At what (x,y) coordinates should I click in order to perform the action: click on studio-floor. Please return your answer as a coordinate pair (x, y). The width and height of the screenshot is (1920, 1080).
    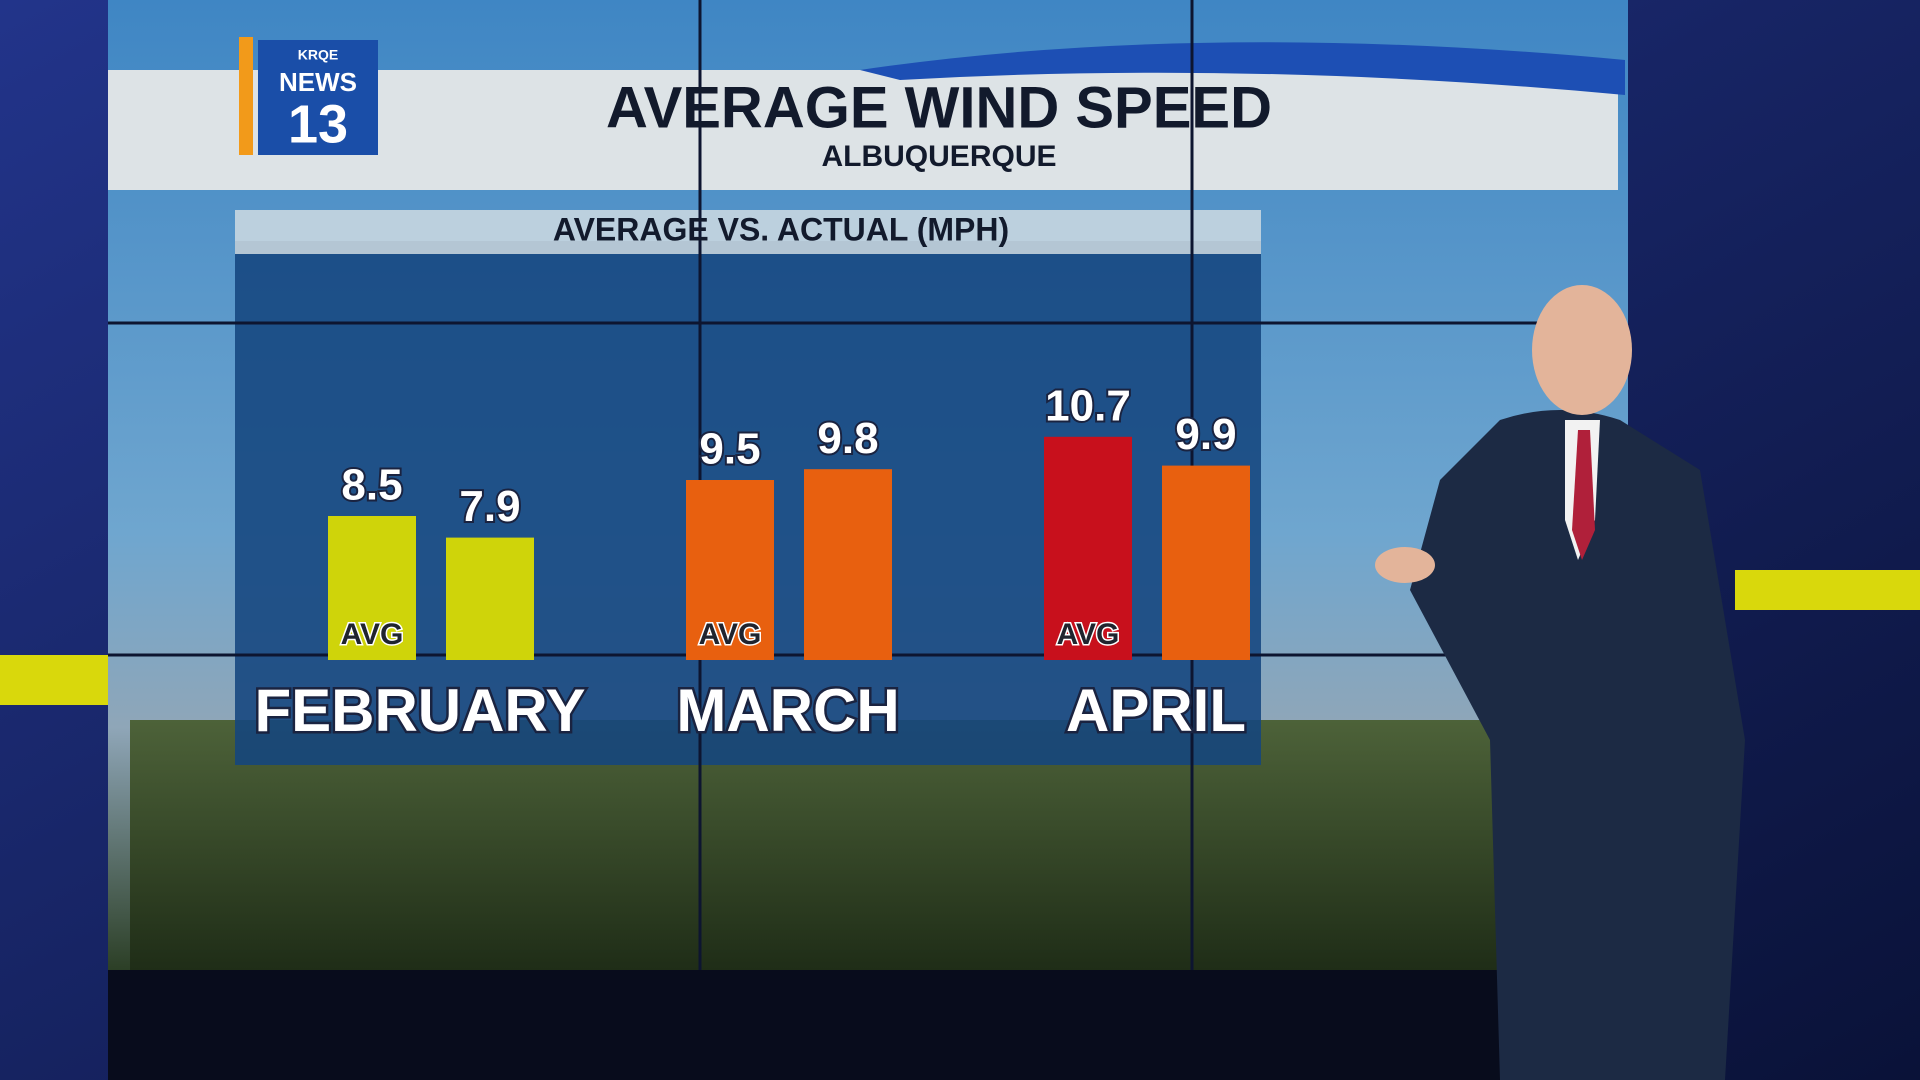
    Looking at the image, I should click on (868, 1025).